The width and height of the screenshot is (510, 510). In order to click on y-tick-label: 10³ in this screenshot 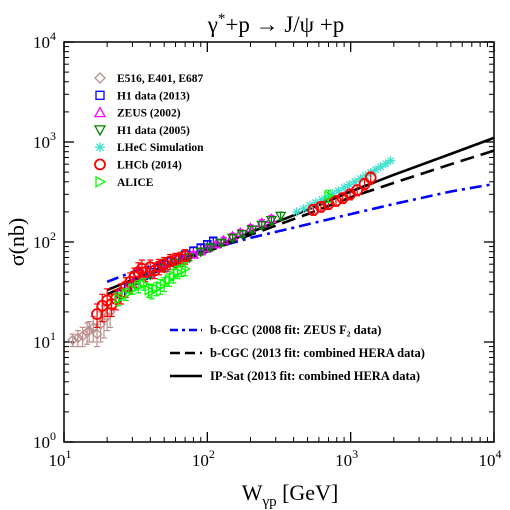, I will do `click(44, 140)`.